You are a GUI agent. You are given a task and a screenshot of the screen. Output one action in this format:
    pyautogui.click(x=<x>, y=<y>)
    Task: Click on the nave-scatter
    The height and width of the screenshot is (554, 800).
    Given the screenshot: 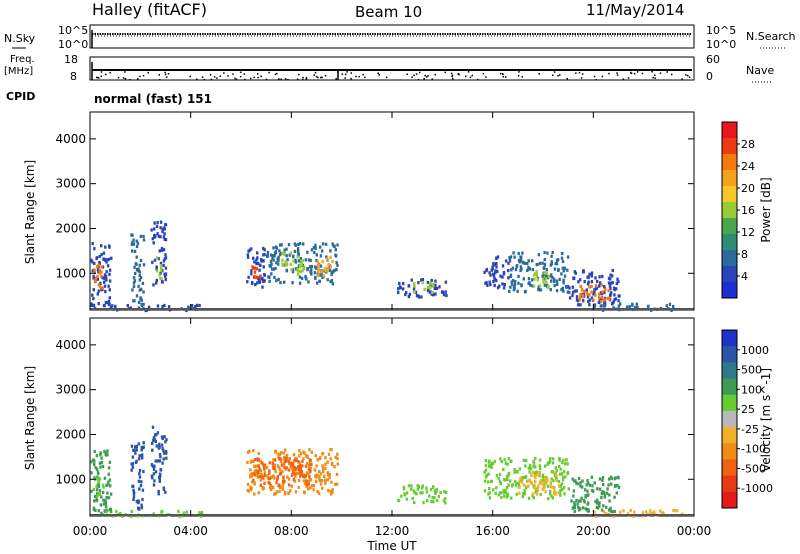 What is the action you would take?
    pyautogui.click(x=393, y=76)
    